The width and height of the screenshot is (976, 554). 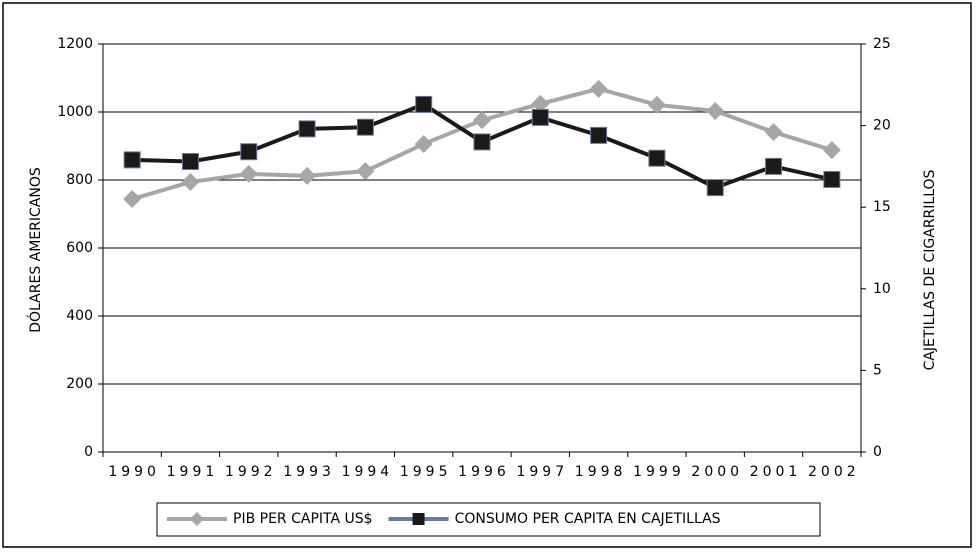 I want to click on x-tick-label: 1995, so click(x=426, y=472).